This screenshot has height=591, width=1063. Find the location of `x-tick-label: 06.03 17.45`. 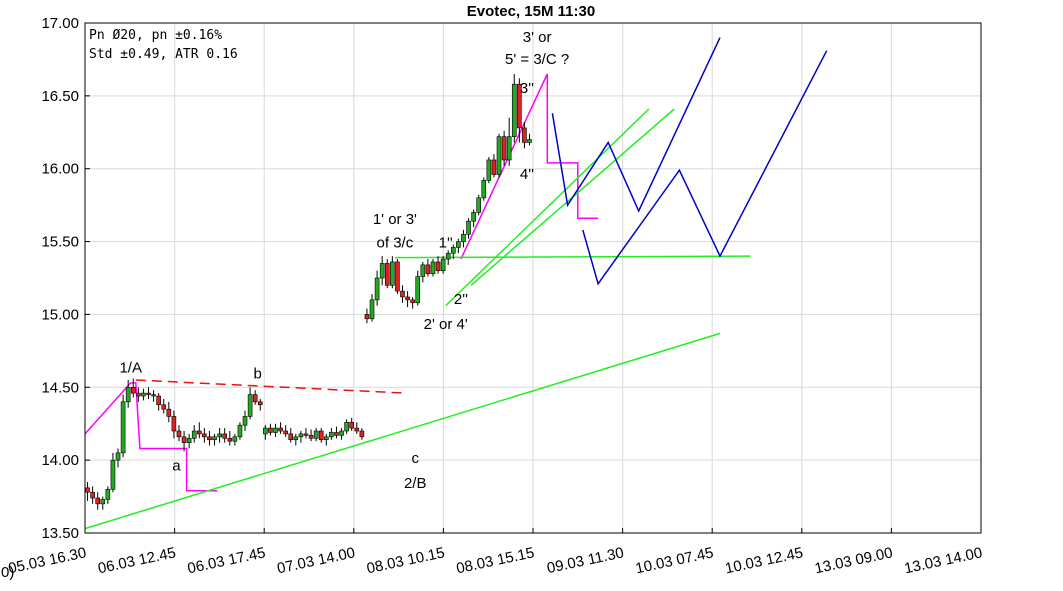

x-tick-label: 06.03 17.45 is located at coordinates (226, 560).